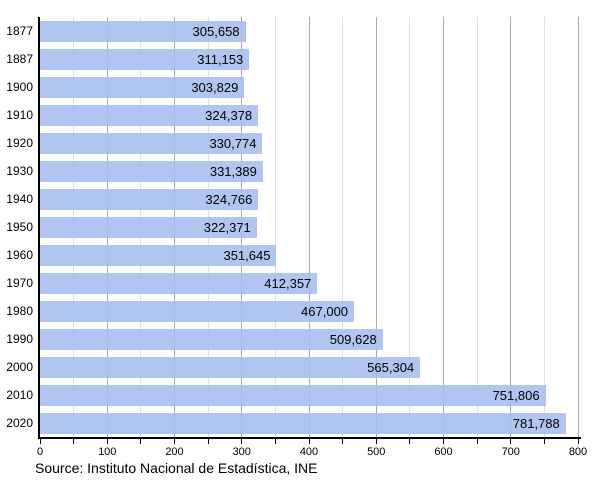  What do you see at coordinates (19, 199) in the screenshot?
I see `y-axis-label: 1940` at bounding box center [19, 199].